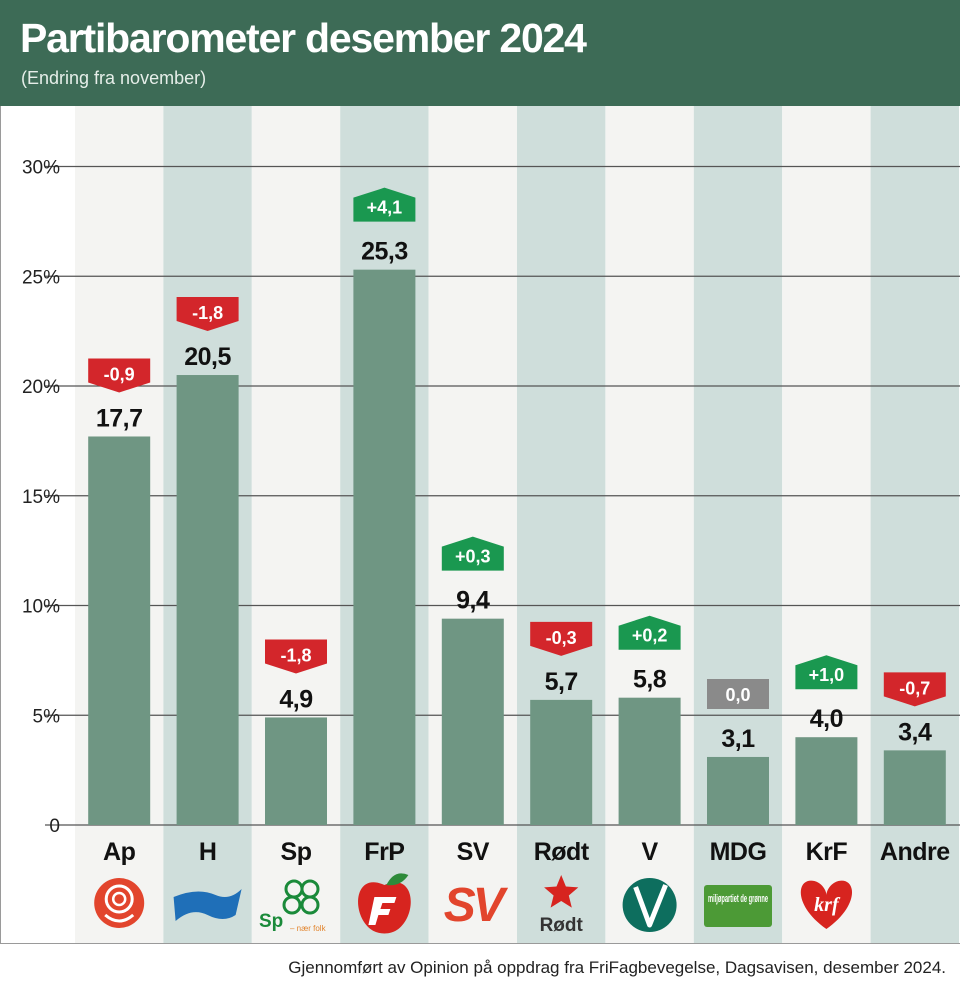 The height and width of the screenshot is (986, 960). Describe the element at coordinates (562, 852) in the screenshot. I see `category-label: Rødt` at that location.